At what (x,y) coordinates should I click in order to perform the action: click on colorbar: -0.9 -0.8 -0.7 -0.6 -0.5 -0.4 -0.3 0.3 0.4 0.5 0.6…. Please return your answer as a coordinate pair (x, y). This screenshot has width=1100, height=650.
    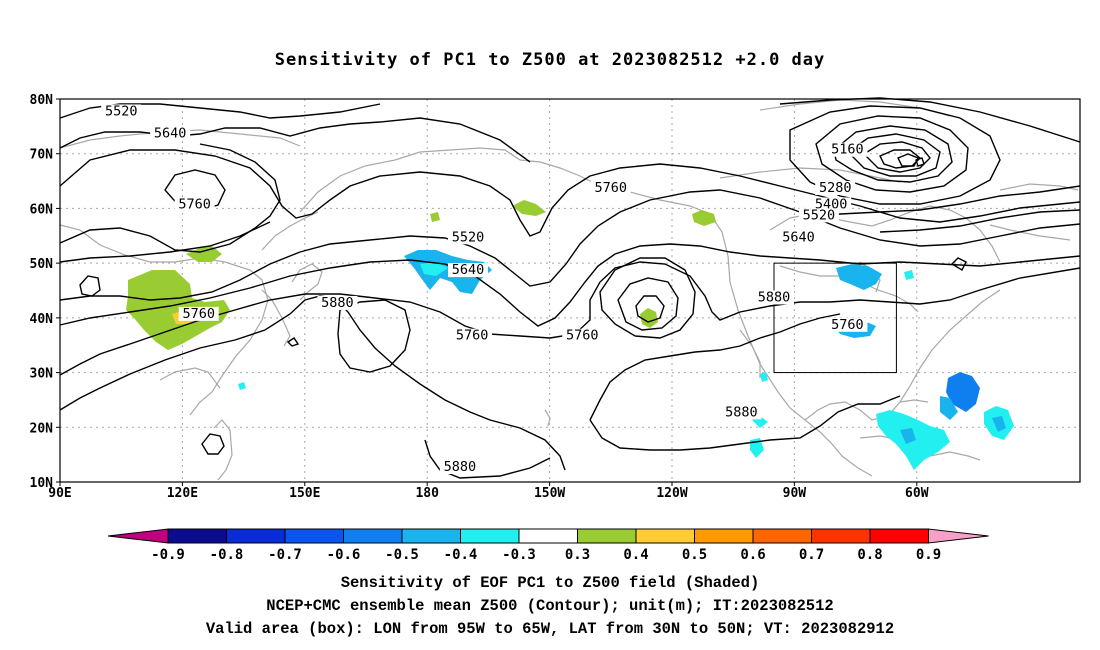
    Looking at the image, I should click on (548, 545).